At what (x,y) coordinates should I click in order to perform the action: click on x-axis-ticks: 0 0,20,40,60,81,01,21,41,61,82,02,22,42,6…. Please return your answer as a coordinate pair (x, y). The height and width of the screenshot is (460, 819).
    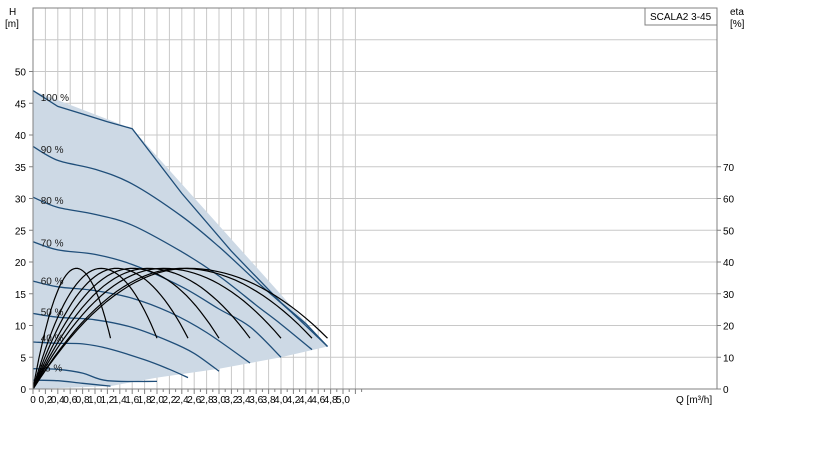
    Looking at the image, I should click on (196, 397).